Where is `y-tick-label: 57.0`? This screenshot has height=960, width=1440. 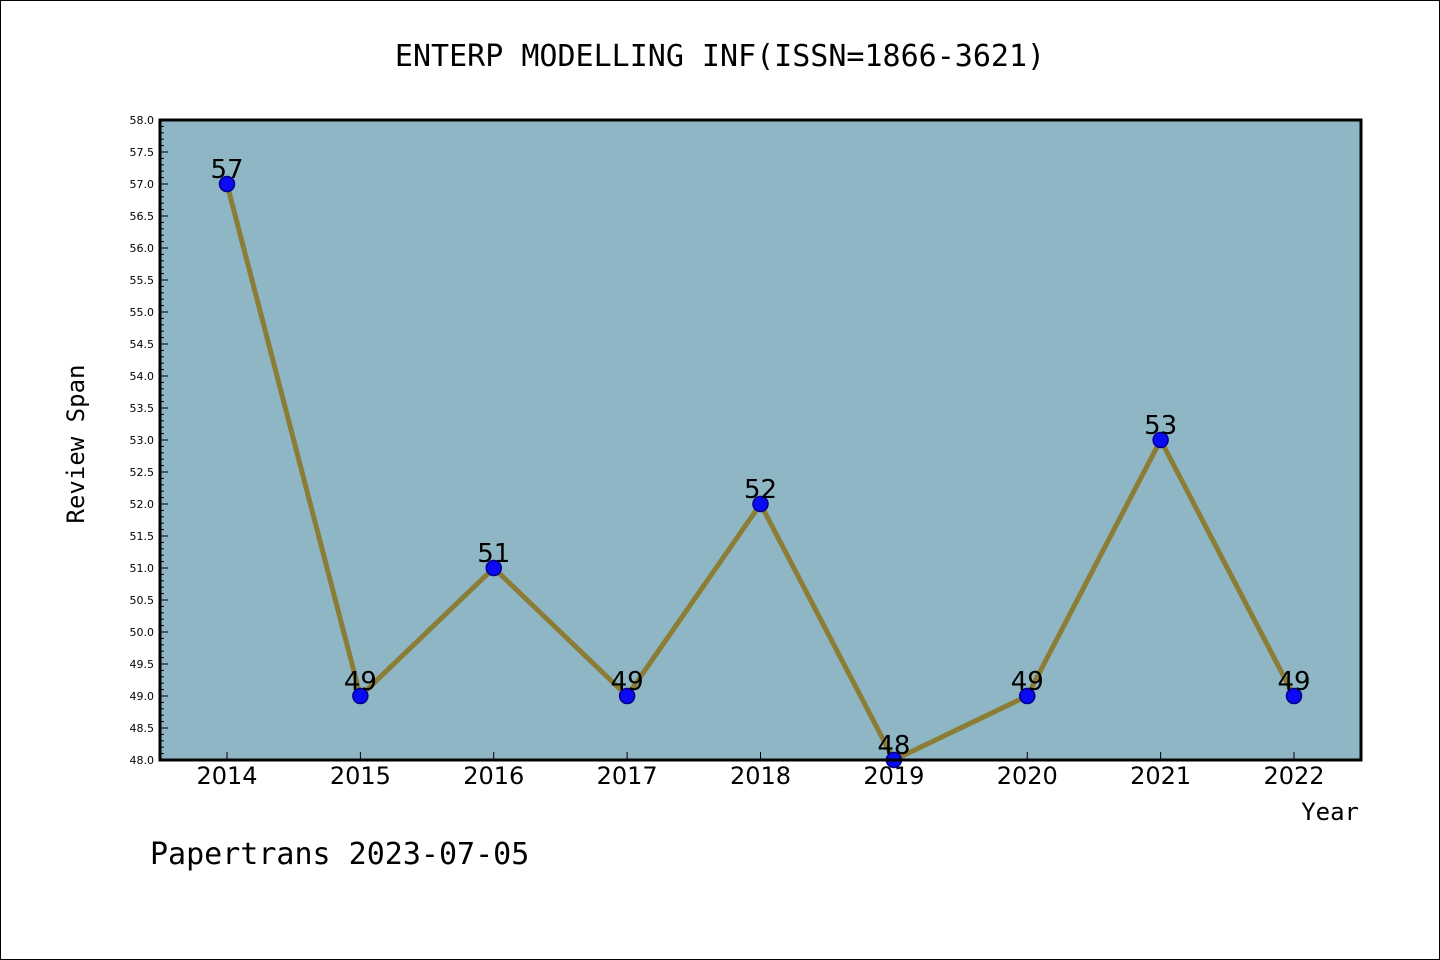
y-tick-label: 57.0 is located at coordinates (142, 184).